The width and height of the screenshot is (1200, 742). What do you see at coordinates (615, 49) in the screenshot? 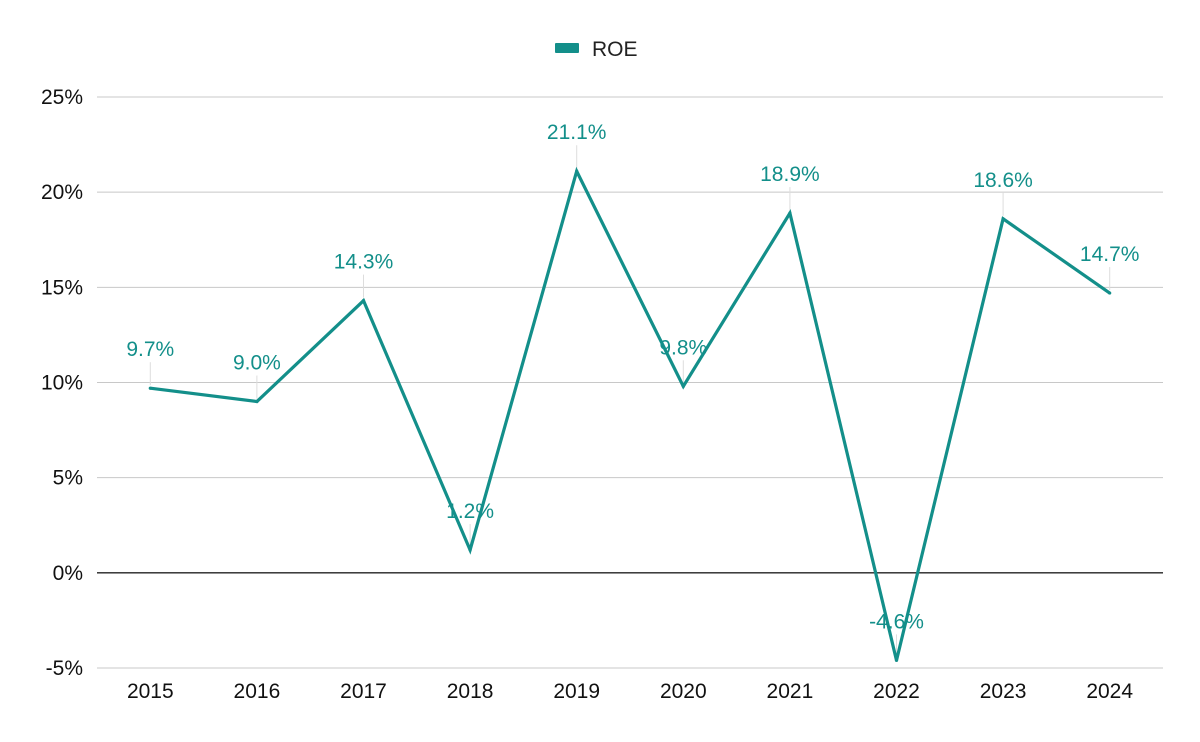
I see `legend-label-roe: ROE` at bounding box center [615, 49].